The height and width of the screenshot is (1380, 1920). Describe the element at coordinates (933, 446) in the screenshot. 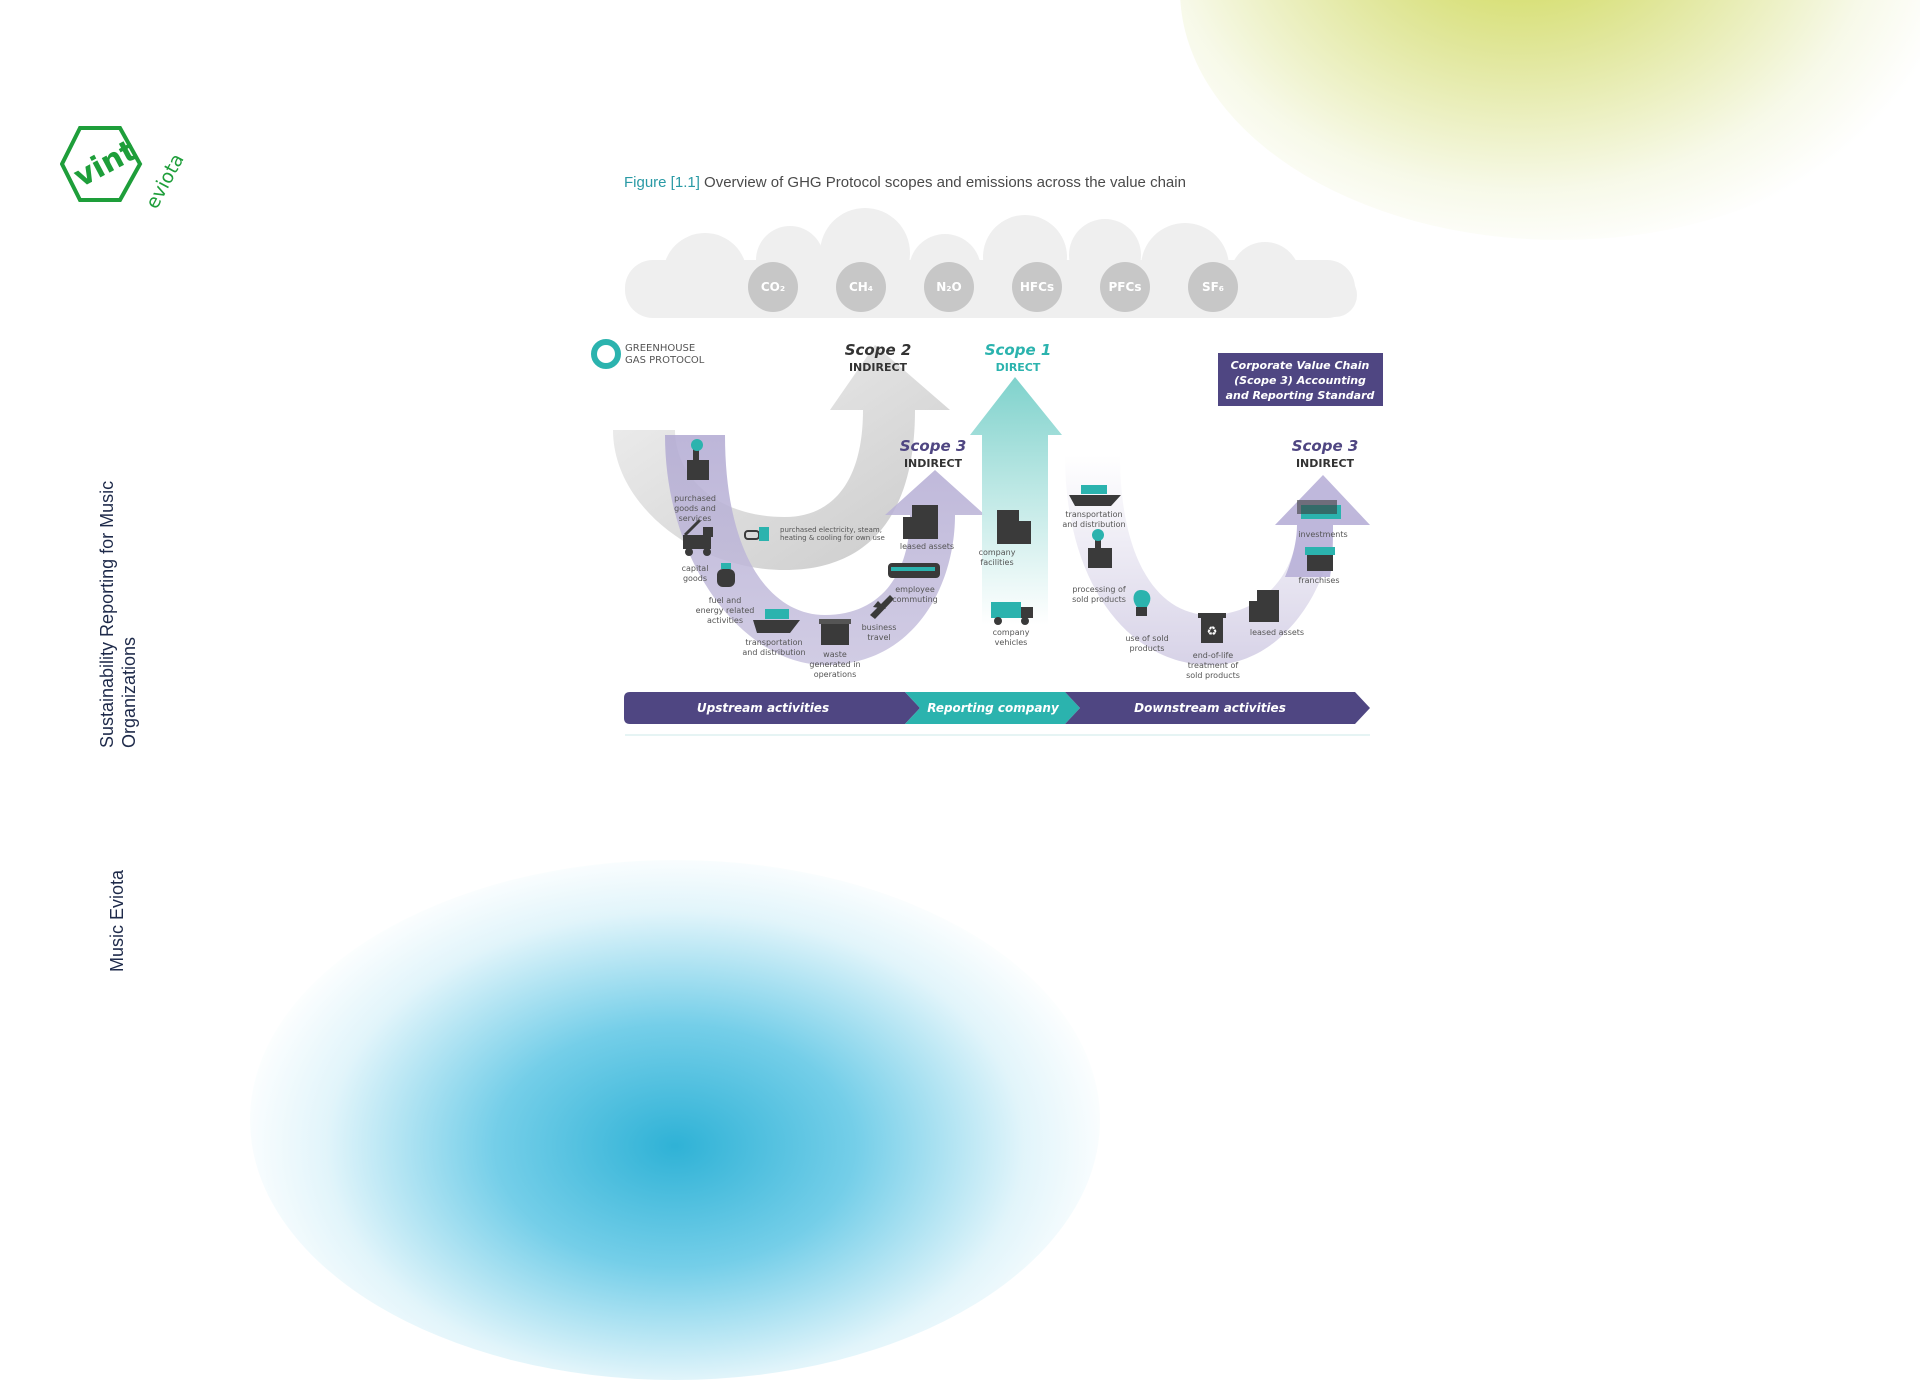

I see `scope3-up-name: Scope 3` at that location.